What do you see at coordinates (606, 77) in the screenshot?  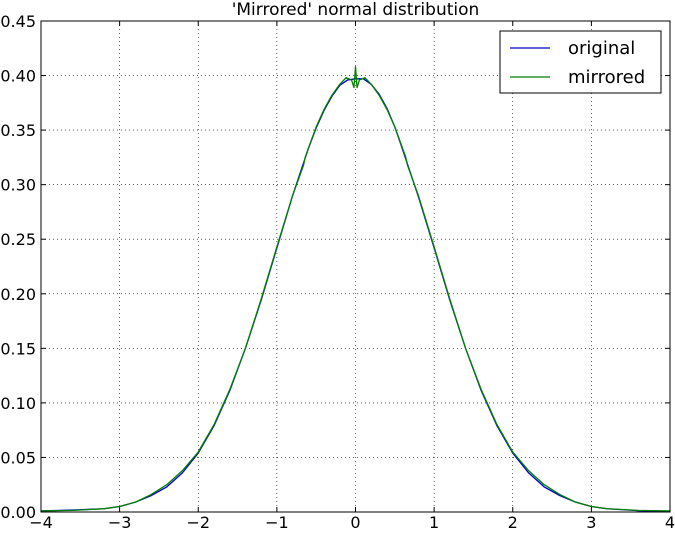 I see `legend-label-mirrored: mirrored` at bounding box center [606, 77].